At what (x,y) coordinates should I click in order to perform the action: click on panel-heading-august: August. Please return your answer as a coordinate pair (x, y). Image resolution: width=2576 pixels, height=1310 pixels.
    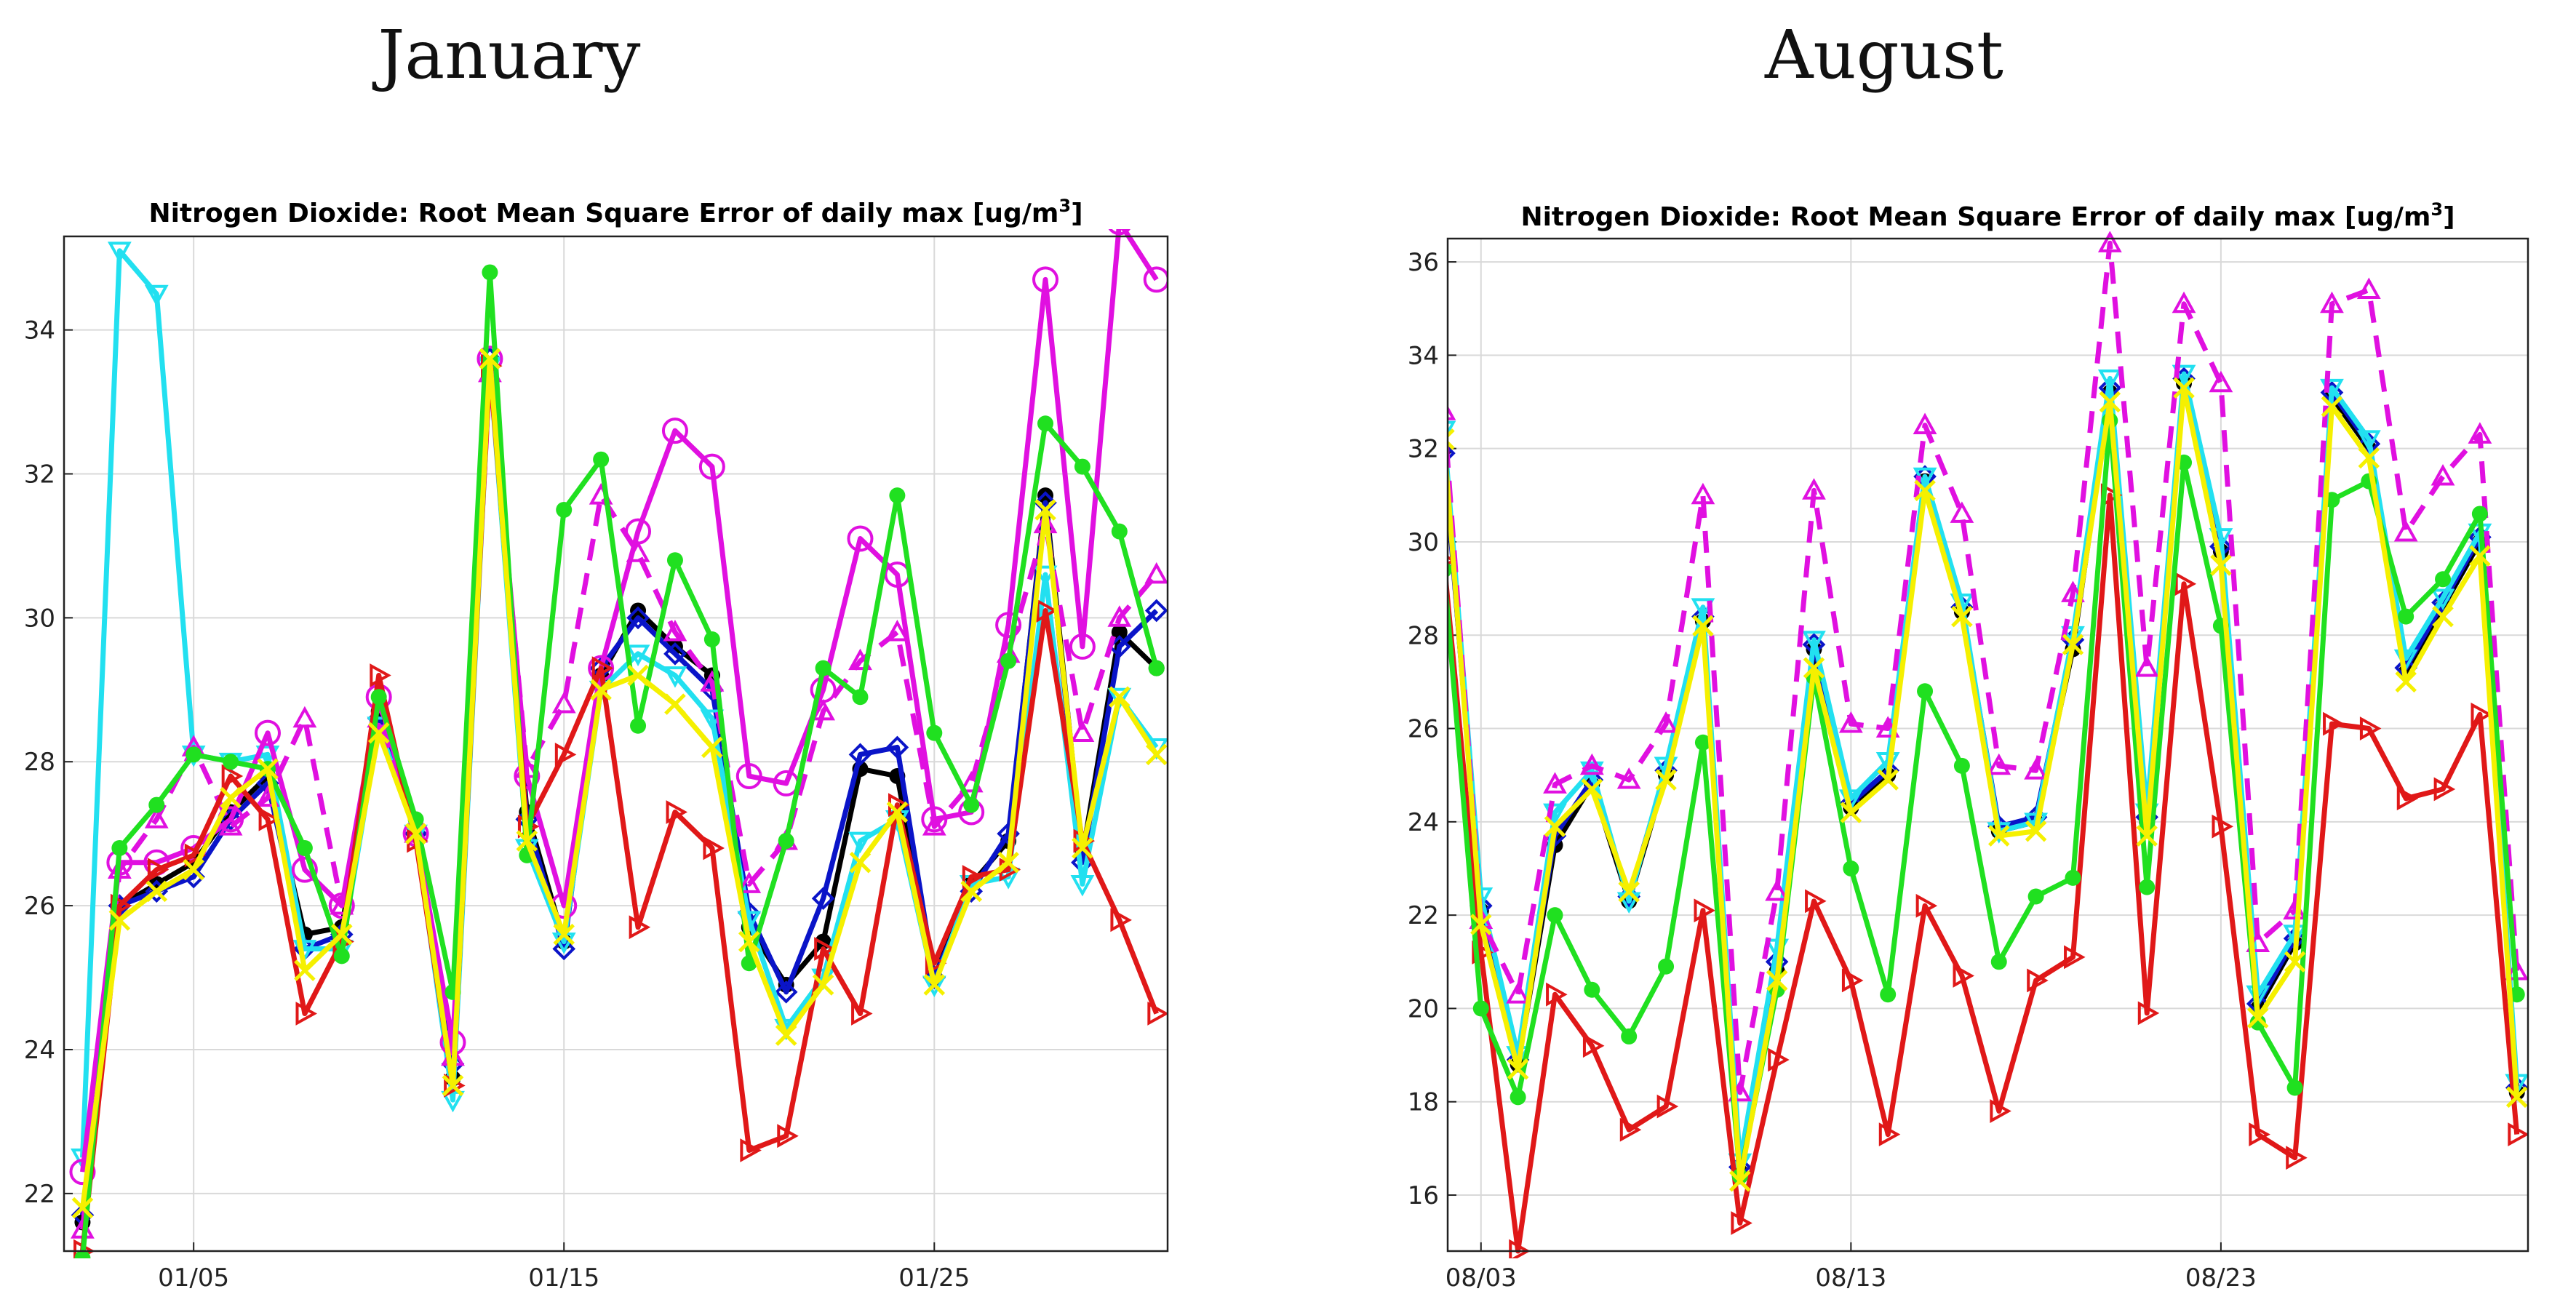
    Looking at the image, I should click on (1884, 55).